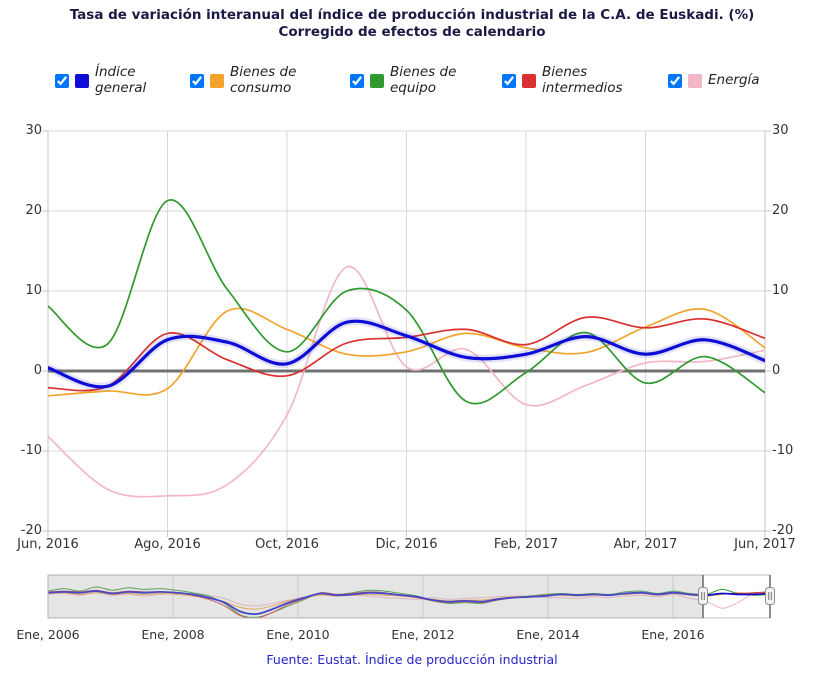  What do you see at coordinates (783, 450) in the screenshot?
I see `y-axis-label-right: -10` at bounding box center [783, 450].